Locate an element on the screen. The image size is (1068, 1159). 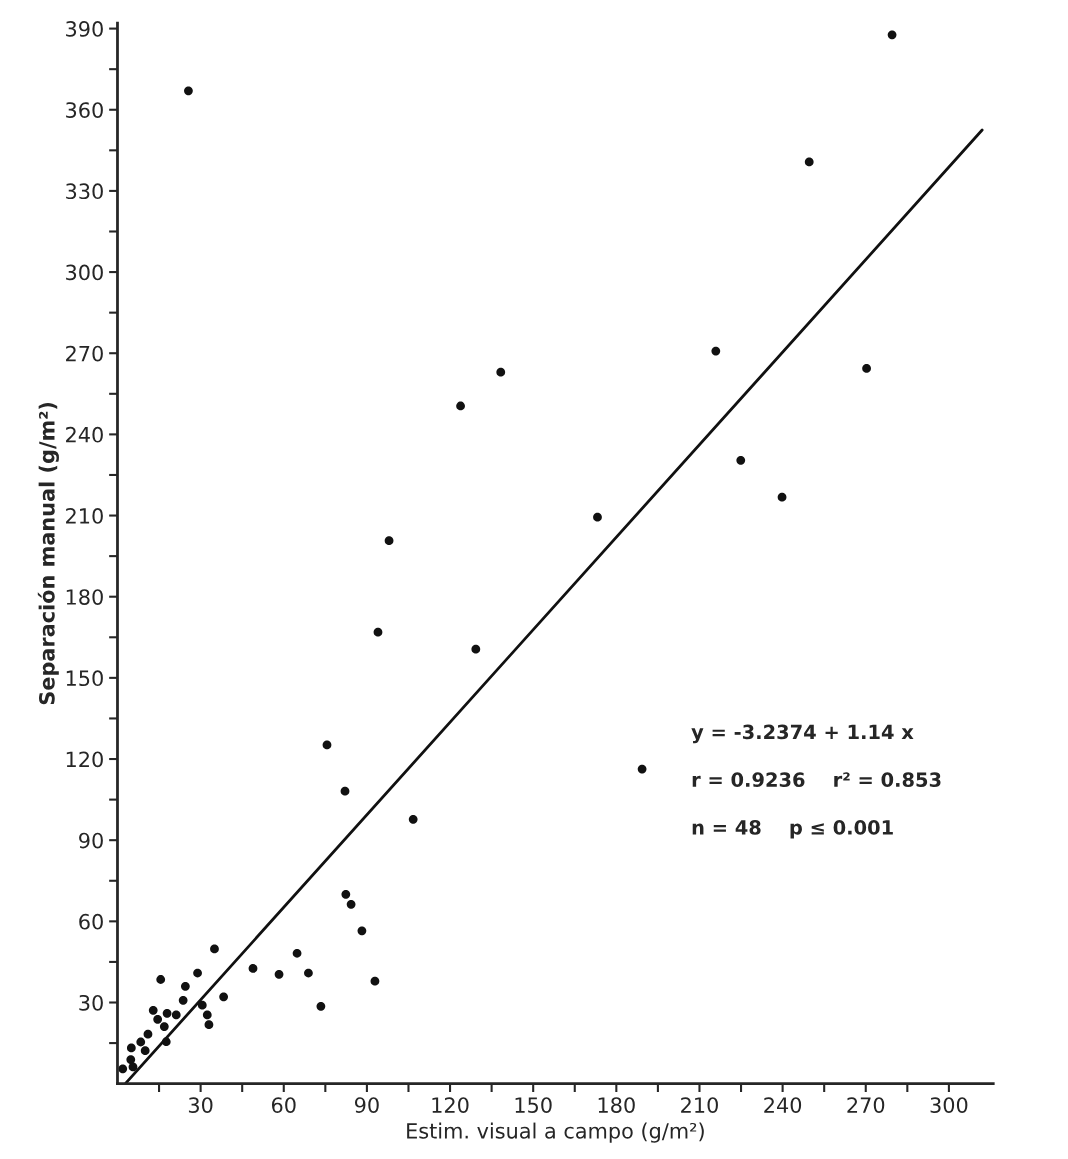
y-tick-label: 210 is located at coordinates (84, 516).